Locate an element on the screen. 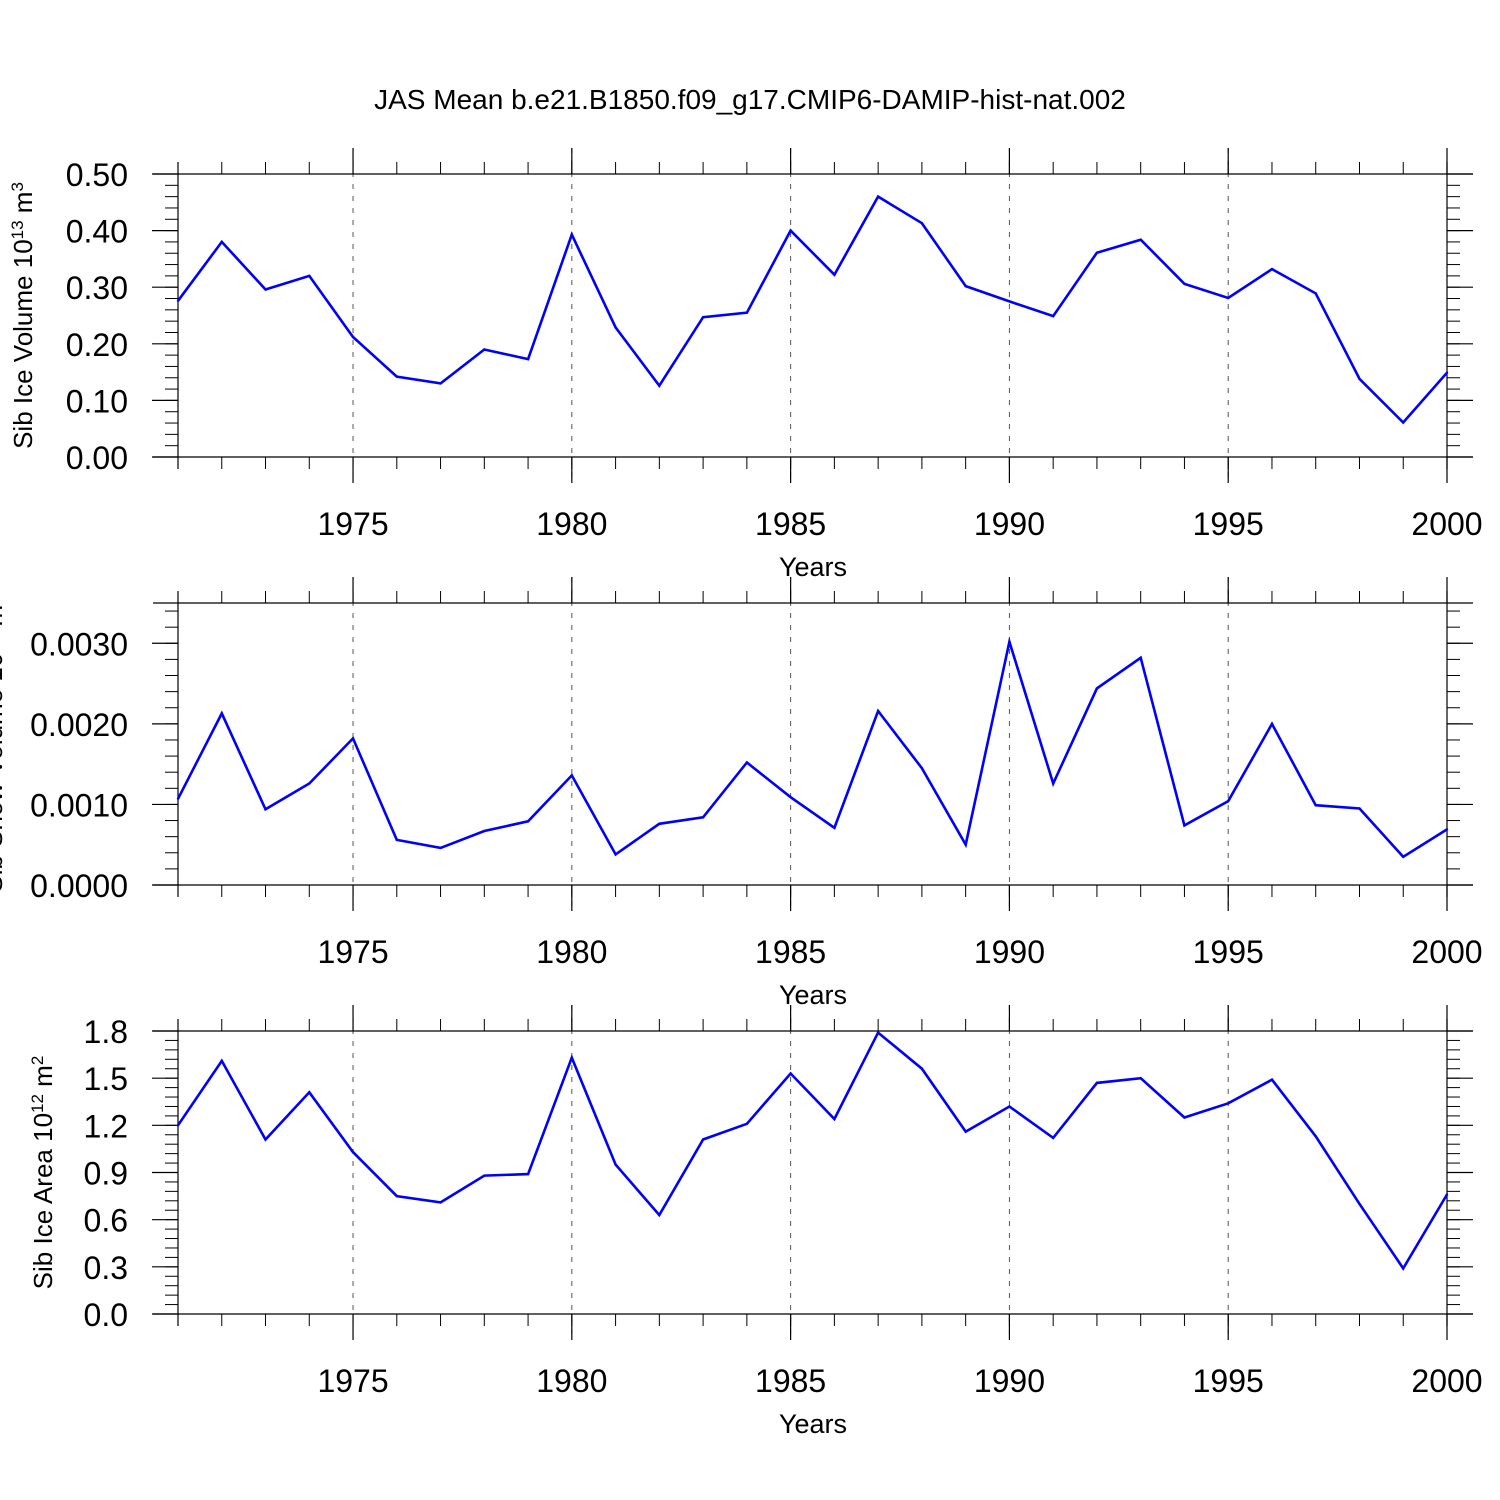  y-axis-label: Sib Ice Volume 1013 m3 is located at coordinates (23, 315).